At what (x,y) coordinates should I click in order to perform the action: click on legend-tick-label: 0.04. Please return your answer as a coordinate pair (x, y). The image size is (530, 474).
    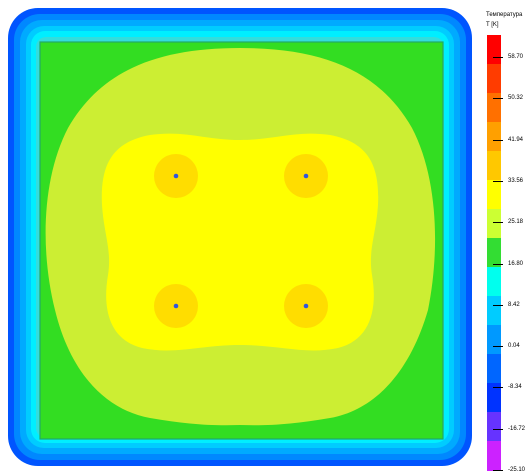
    Looking at the image, I should click on (514, 346).